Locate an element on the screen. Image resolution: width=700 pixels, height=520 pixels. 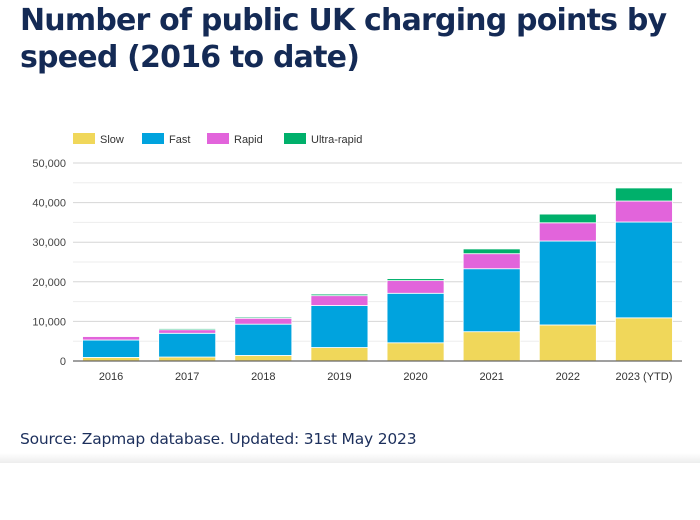
x-tick-label: 2020 is located at coordinates (415, 377).